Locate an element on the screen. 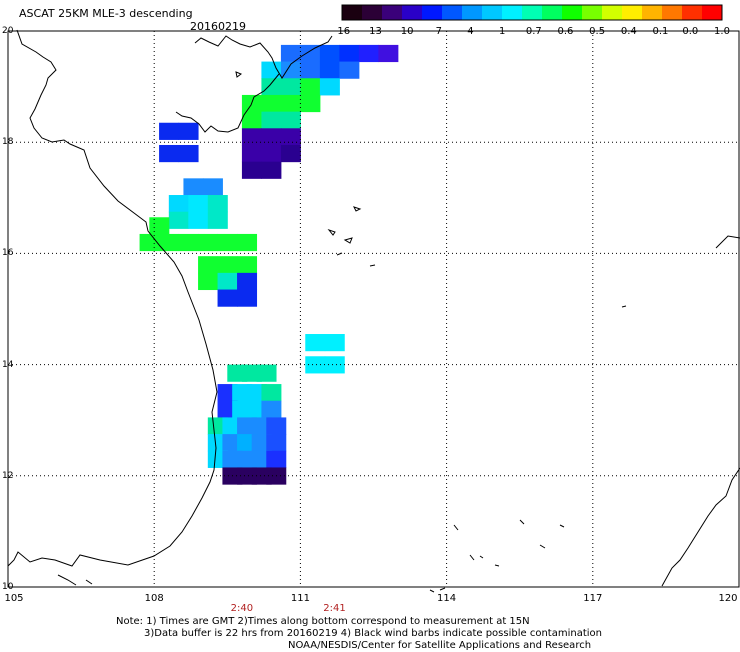  map-date: 20160219 is located at coordinates (218, 26).